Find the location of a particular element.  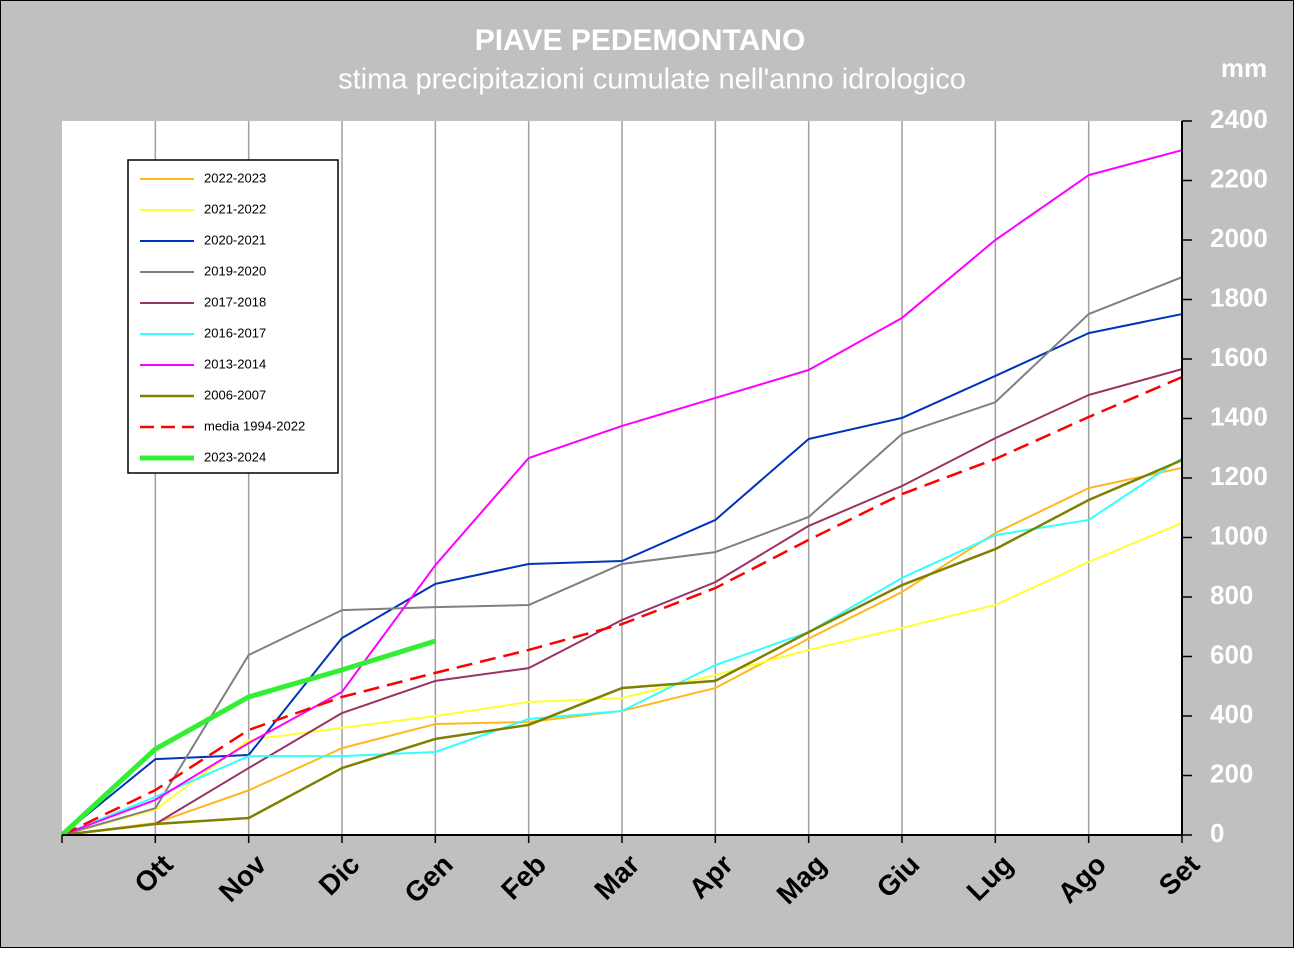

legend-box is located at coordinates (233, 316).